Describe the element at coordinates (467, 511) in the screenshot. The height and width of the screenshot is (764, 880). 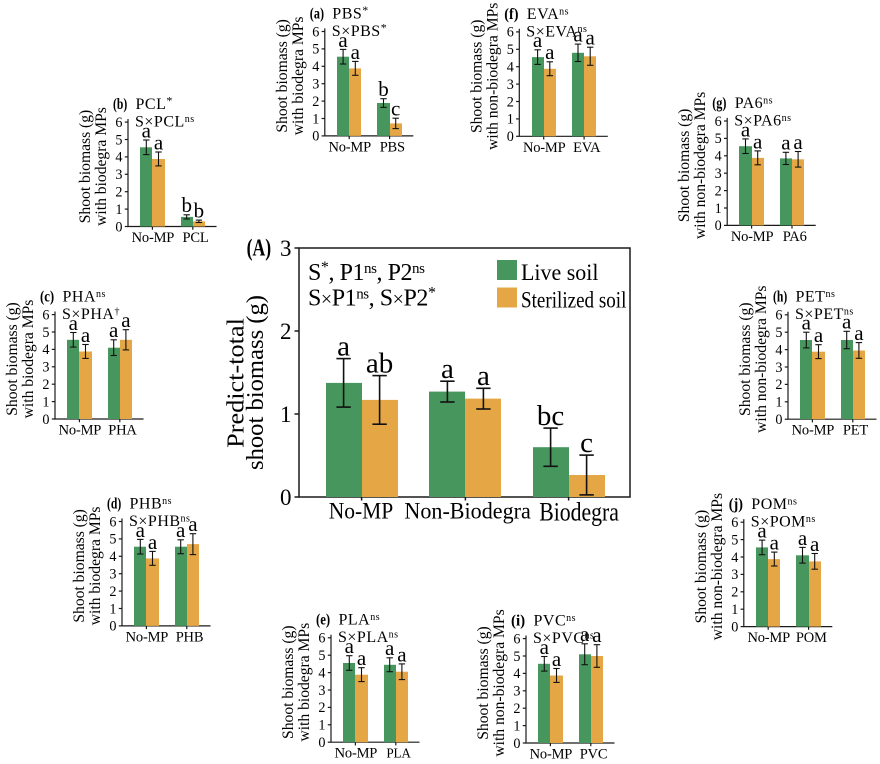
I see `svg-text: Non-Biodegra` at that location.